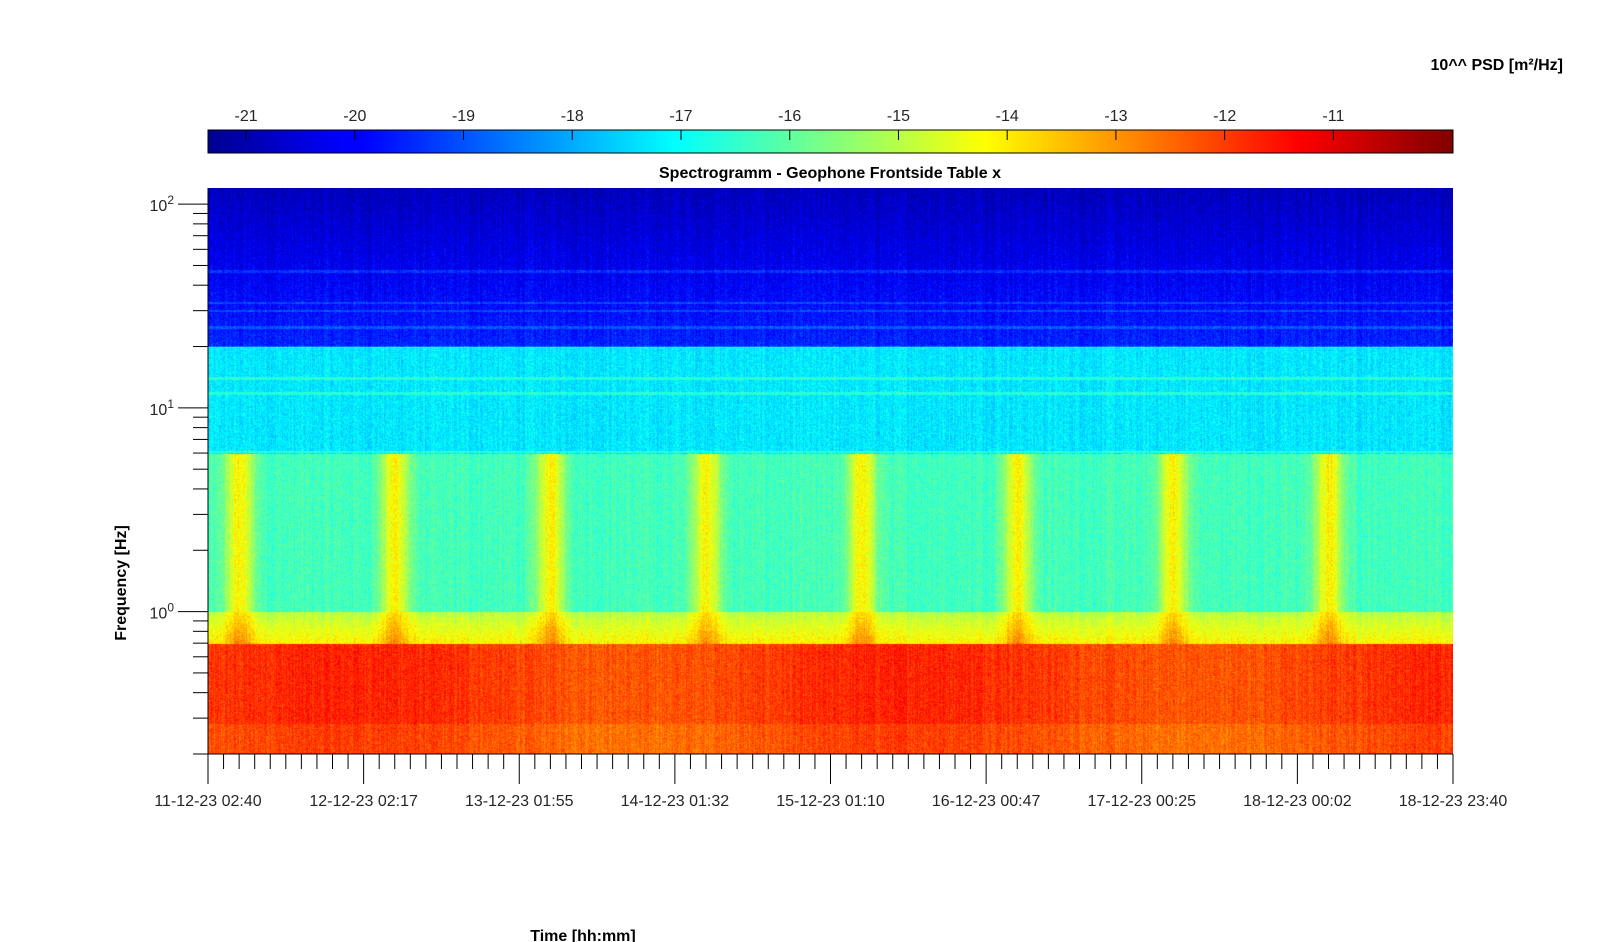 Image resolution: width=1600 pixels, height=942 pixels. I want to click on colorbar-tick-label: -11, so click(1333, 116).